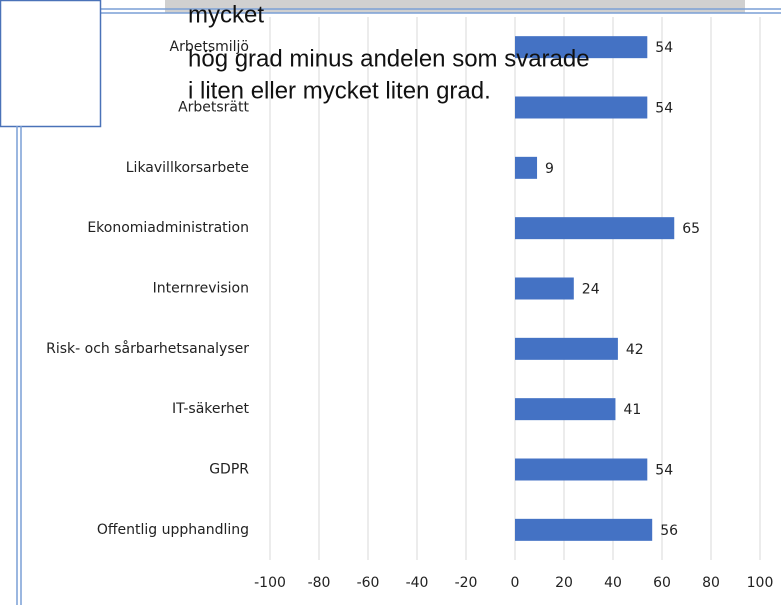  I want to click on y-tick-label: Offentlig upphandling, so click(173, 530).